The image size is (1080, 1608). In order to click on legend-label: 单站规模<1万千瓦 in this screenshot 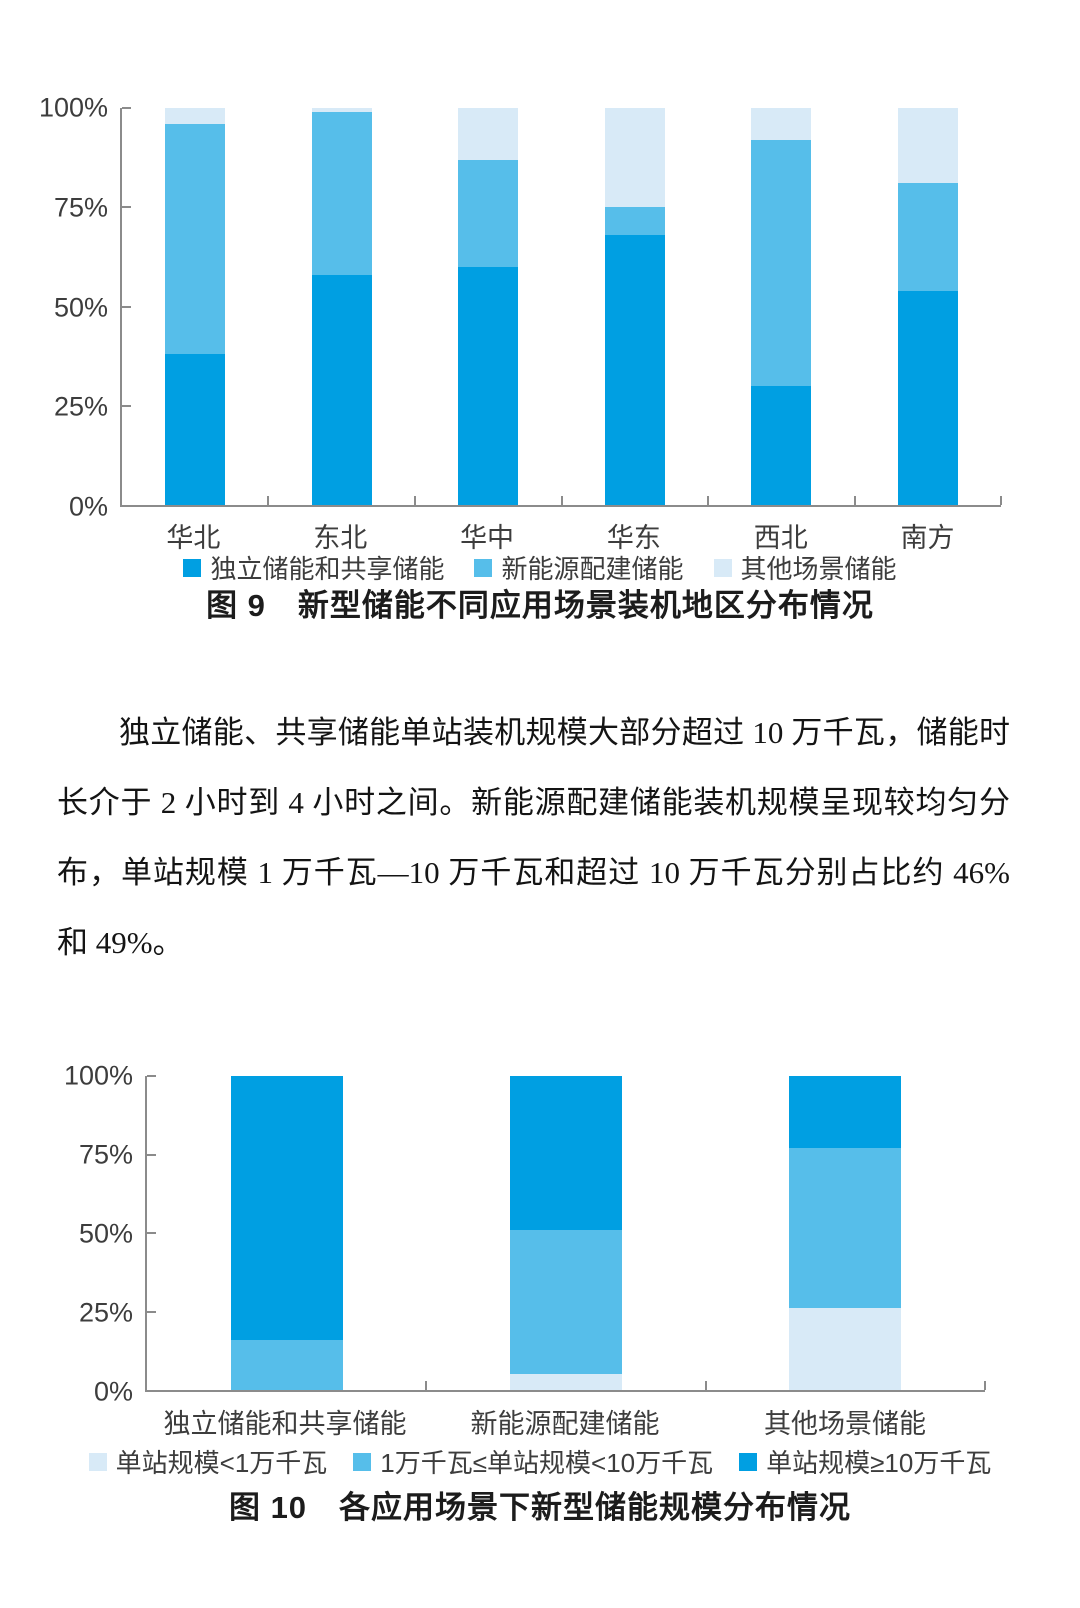, I will do `click(221, 1463)`.